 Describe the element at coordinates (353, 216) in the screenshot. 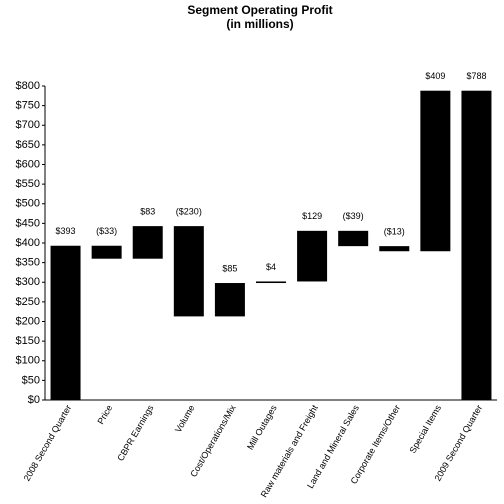

I see `value-label: ($39)` at that location.